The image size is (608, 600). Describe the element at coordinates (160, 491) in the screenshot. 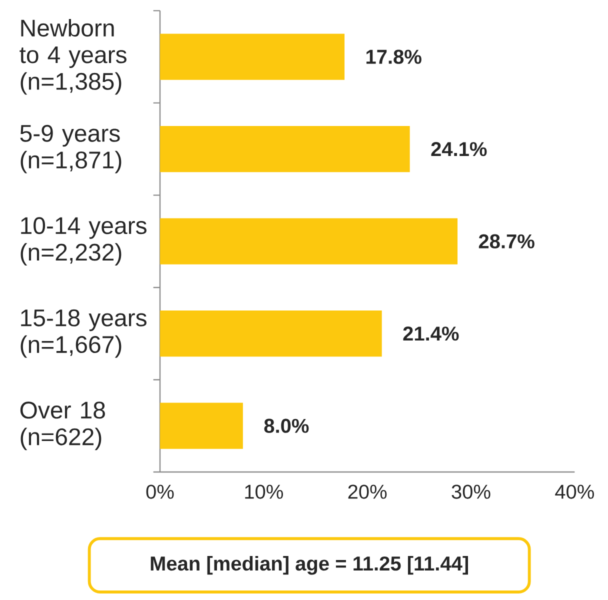

I see `x-tick-label: 0%` at that location.